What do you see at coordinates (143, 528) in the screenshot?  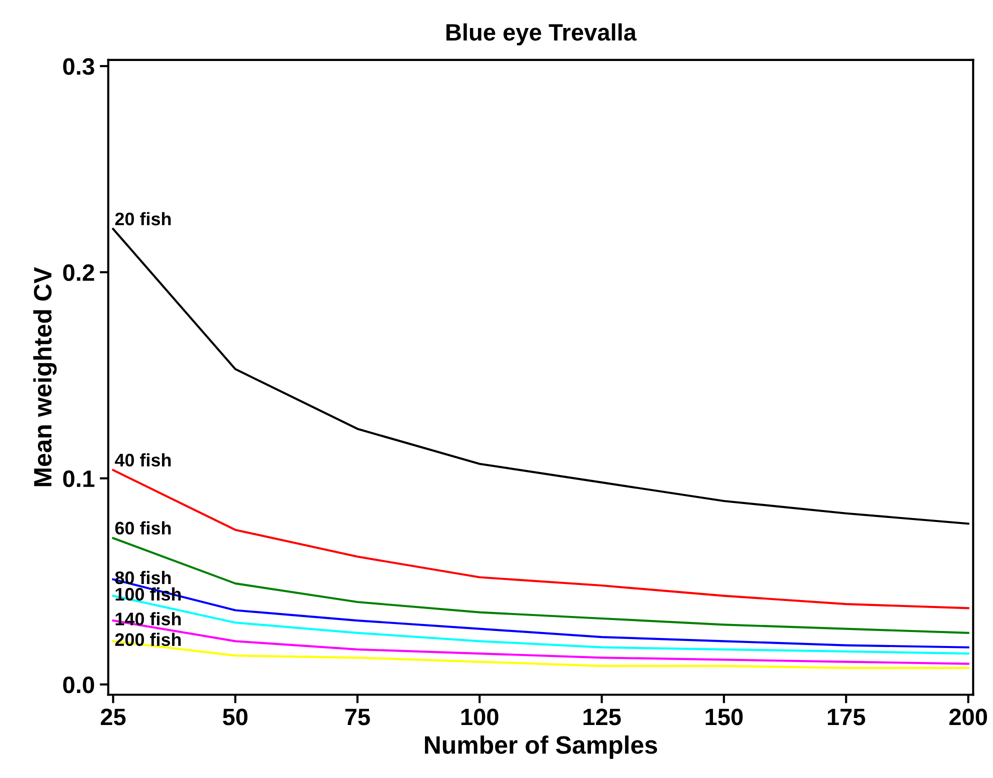 I see `series-label: 60 fish` at bounding box center [143, 528].